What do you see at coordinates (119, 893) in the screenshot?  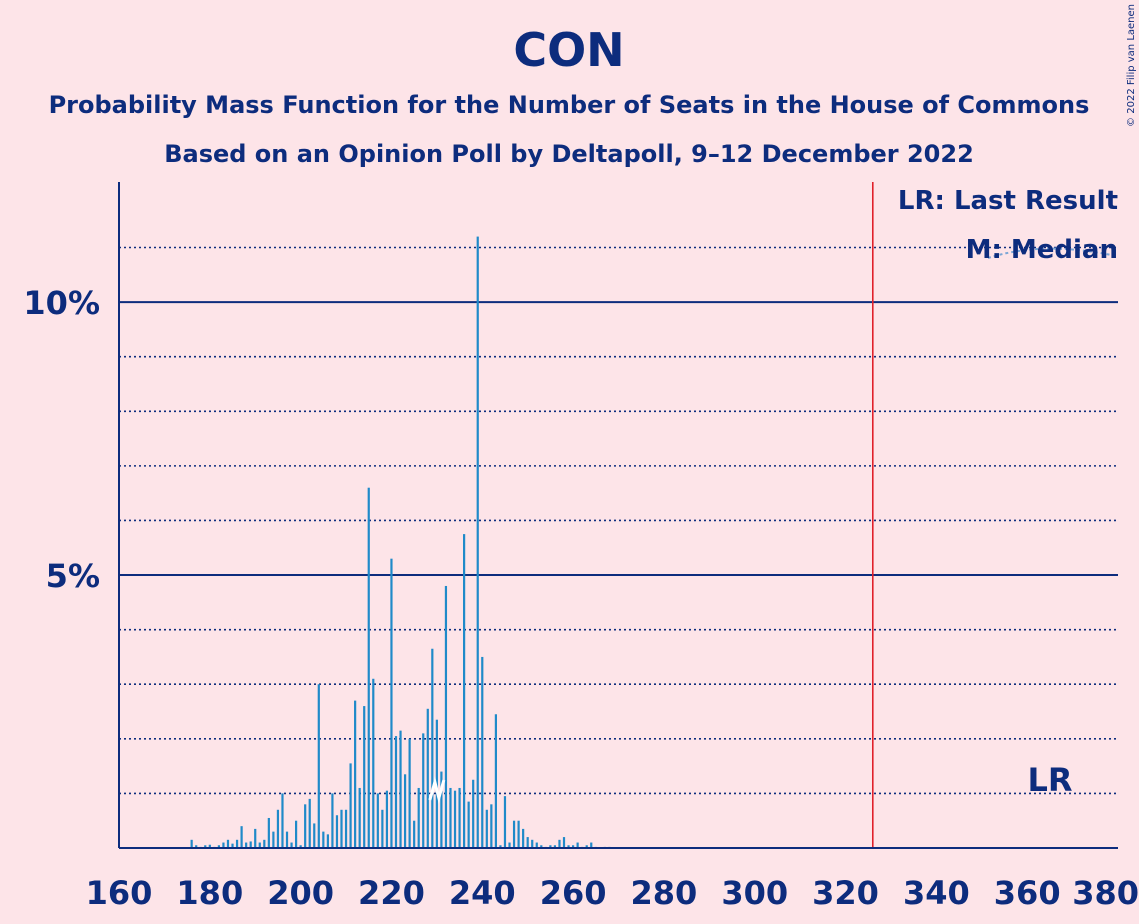 I see `x-tick-label: 160` at bounding box center [119, 893].